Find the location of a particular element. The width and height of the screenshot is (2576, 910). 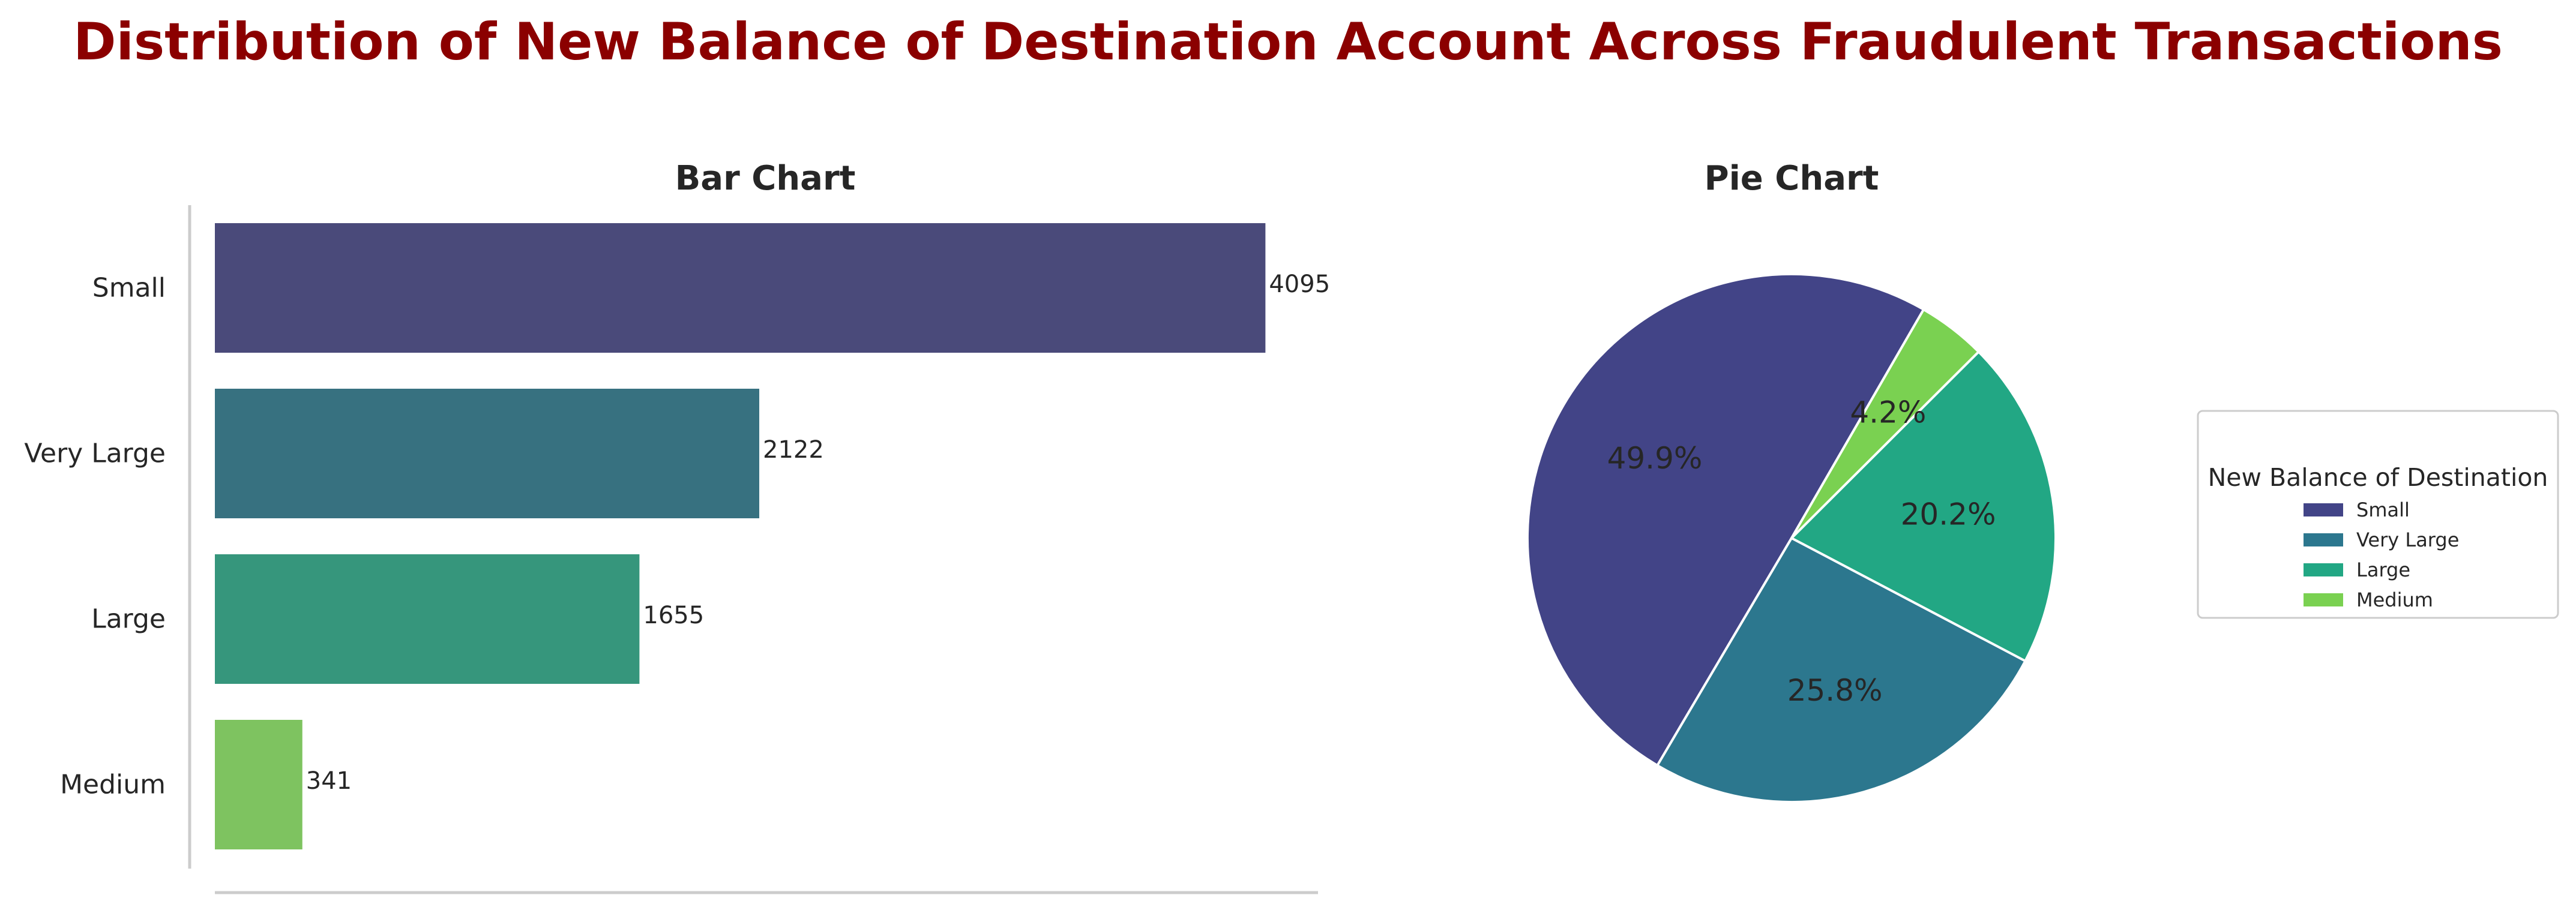

legend-swatch-small is located at coordinates (2323, 510).